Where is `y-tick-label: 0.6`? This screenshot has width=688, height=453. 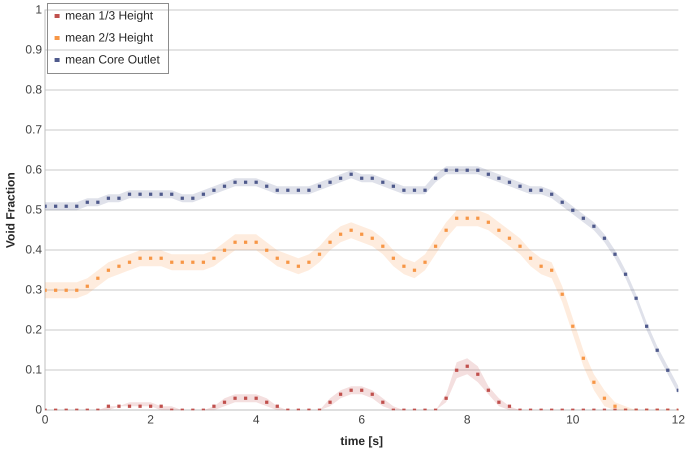
y-tick-label: 0.6 is located at coordinates (33, 169).